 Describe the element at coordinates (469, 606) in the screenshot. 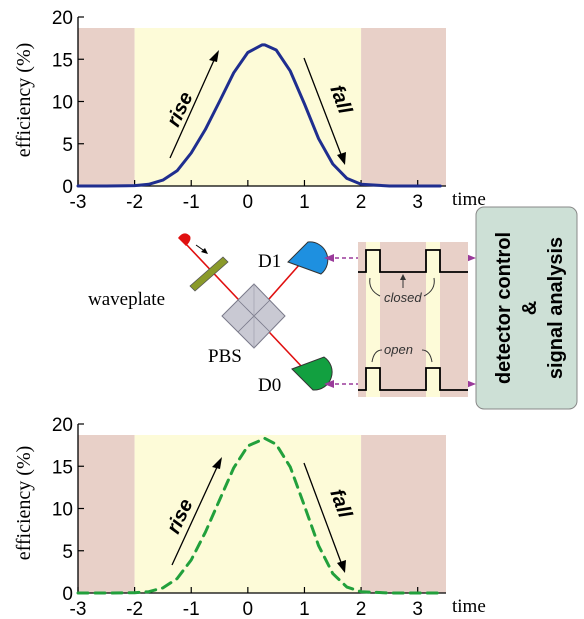

I see `bottom-x-axis-label: time` at that location.